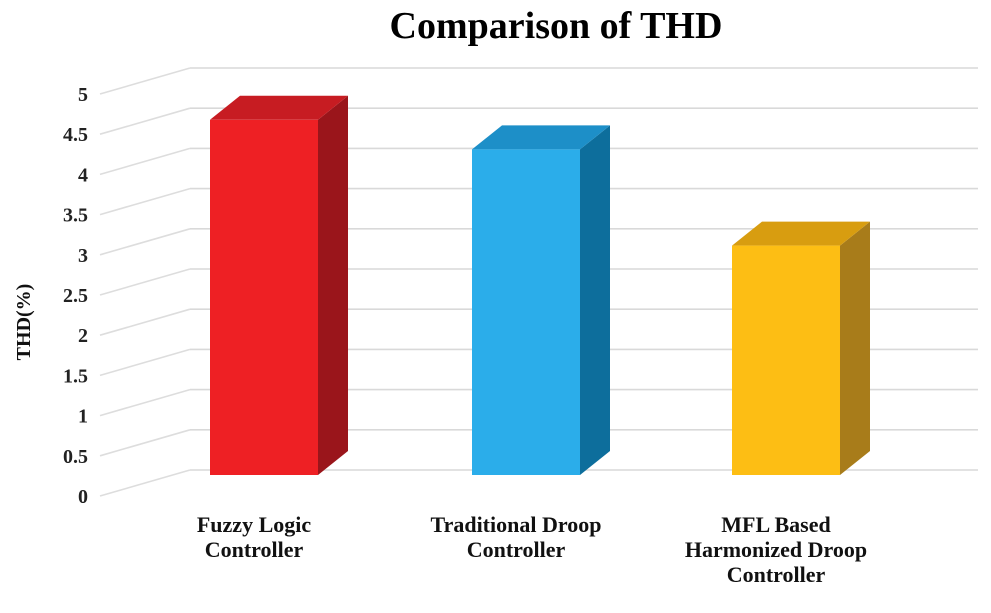 This screenshot has width=991, height=613. What do you see at coordinates (75, 376) in the screenshot?
I see `y-tick-label: 1.5` at bounding box center [75, 376].